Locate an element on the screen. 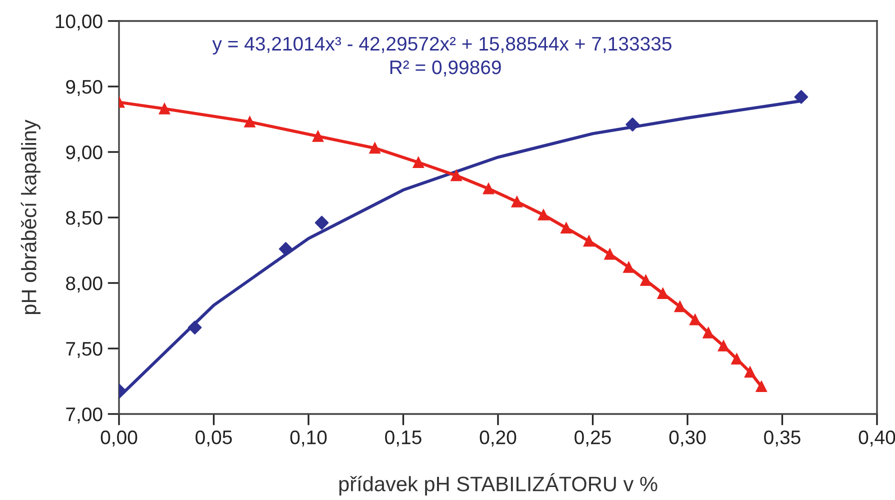 Image resolution: width=895 pixels, height=500 pixels. y-tick-label: 9,00 is located at coordinates (84, 153).